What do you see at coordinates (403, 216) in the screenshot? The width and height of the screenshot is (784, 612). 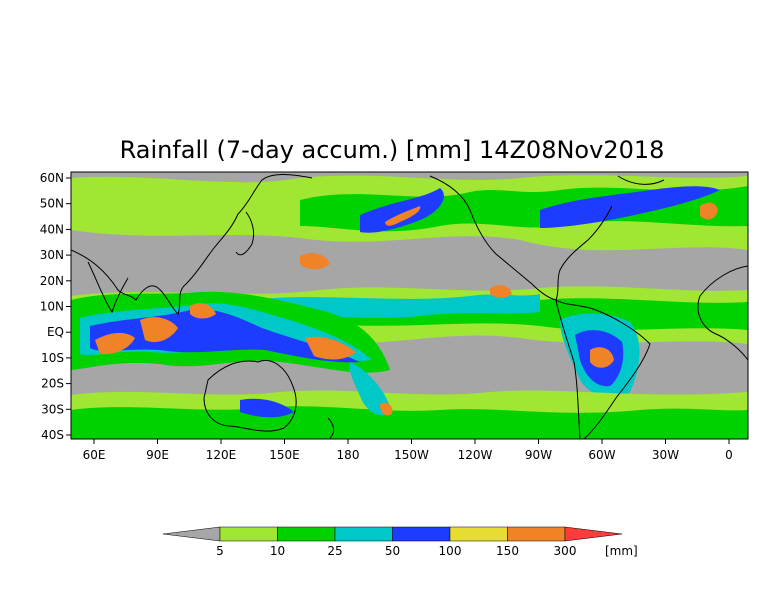 I see `rain-core-north-pacific` at bounding box center [403, 216].